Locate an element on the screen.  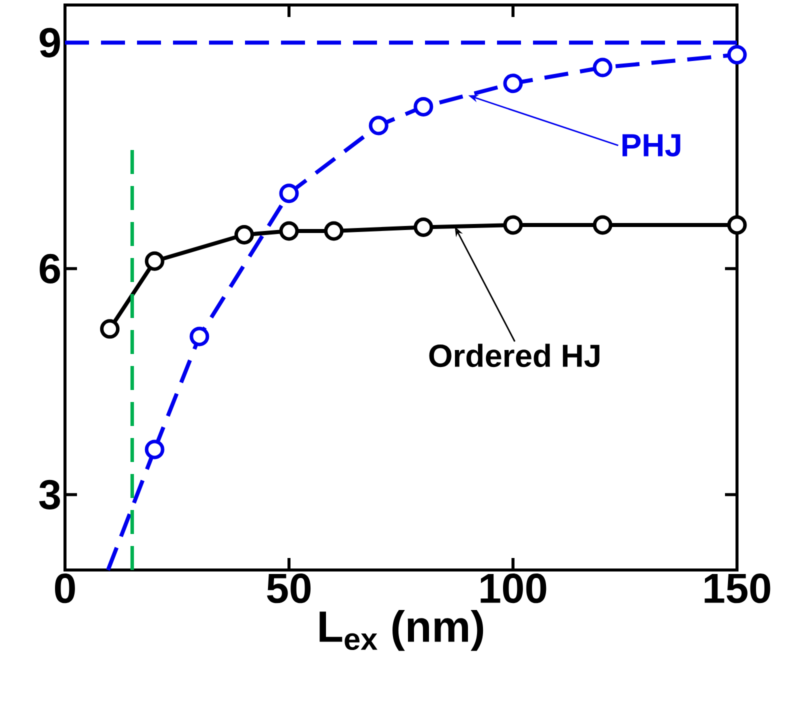
y-tick-label: 9 is located at coordinates (50, 43).